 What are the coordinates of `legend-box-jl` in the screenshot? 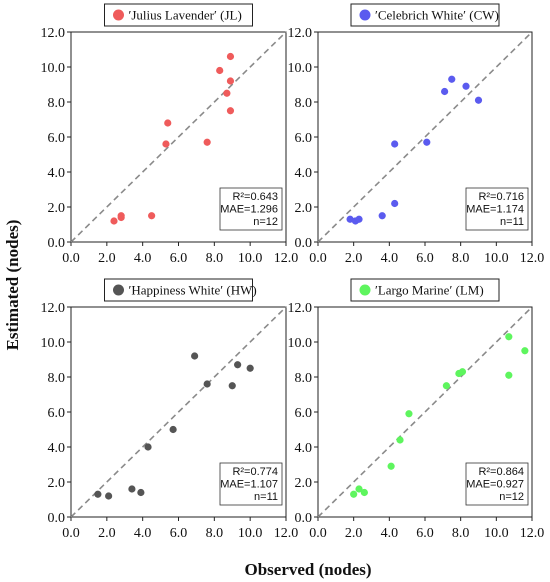 It's located at (178, 15).